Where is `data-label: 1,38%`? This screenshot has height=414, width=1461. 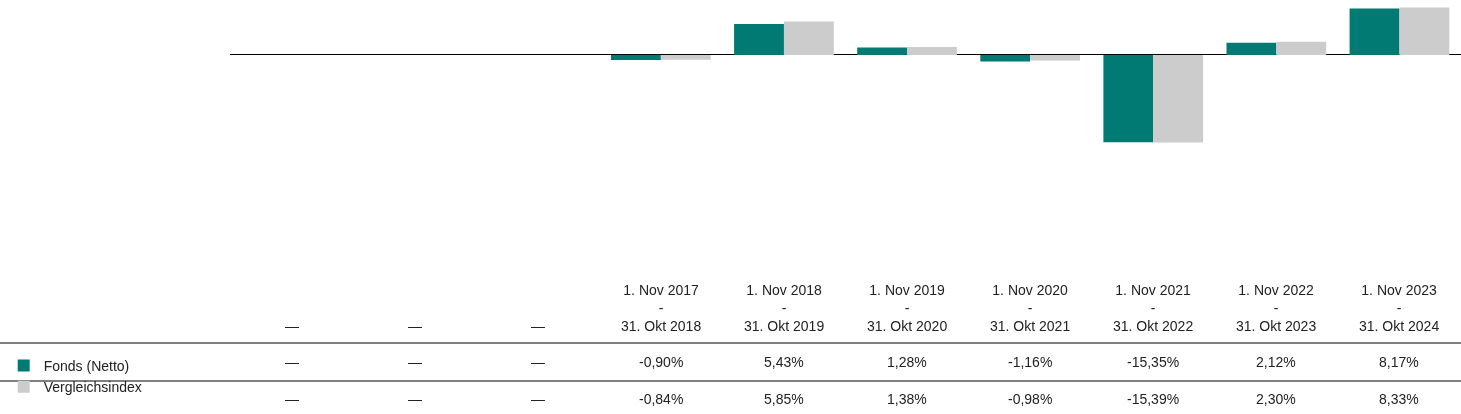
data-label: 1,38% is located at coordinates (907, 399).